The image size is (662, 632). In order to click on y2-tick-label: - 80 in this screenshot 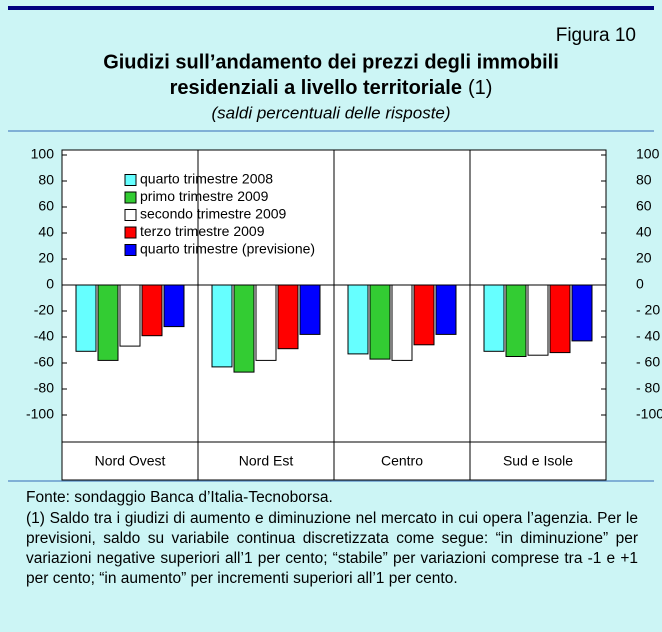, I will do `click(648, 388)`.